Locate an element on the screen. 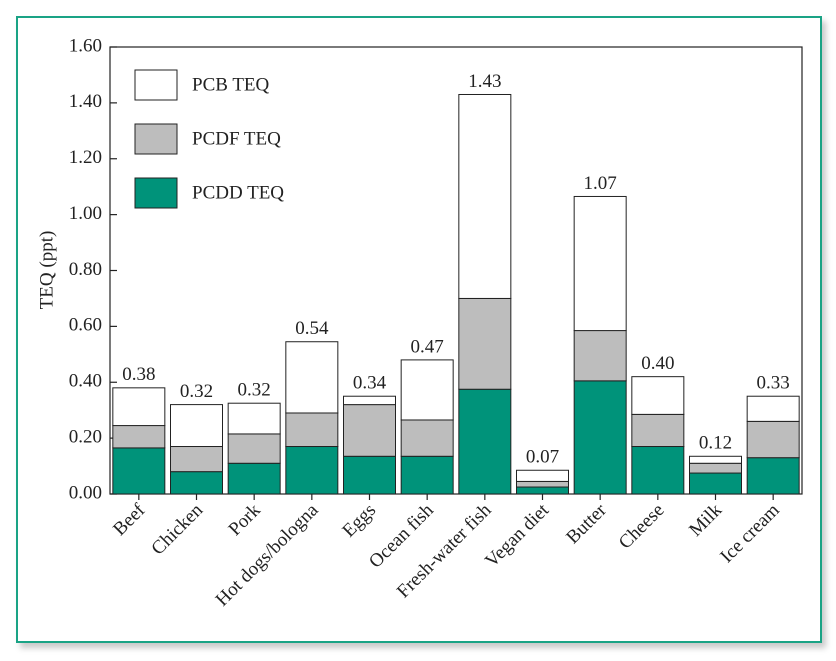 The width and height of the screenshot is (836, 661). legend-label: PCDD TEQ is located at coordinates (238, 192).